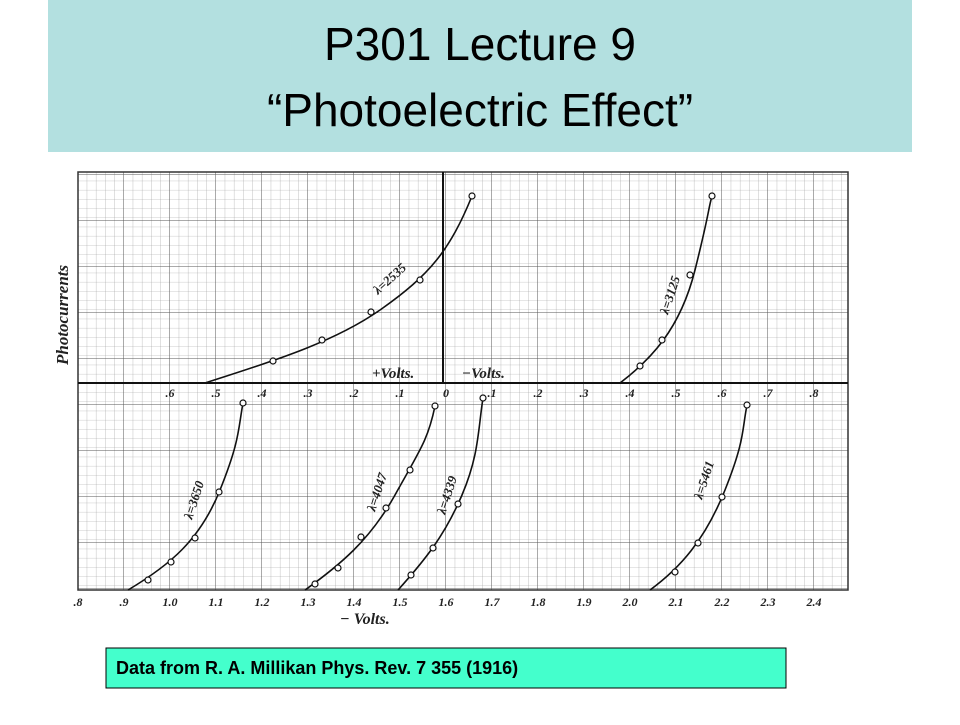 The height and width of the screenshot is (725, 960). What do you see at coordinates (814, 602) in the screenshot?
I see `tick-label: 2.4` at bounding box center [814, 602].